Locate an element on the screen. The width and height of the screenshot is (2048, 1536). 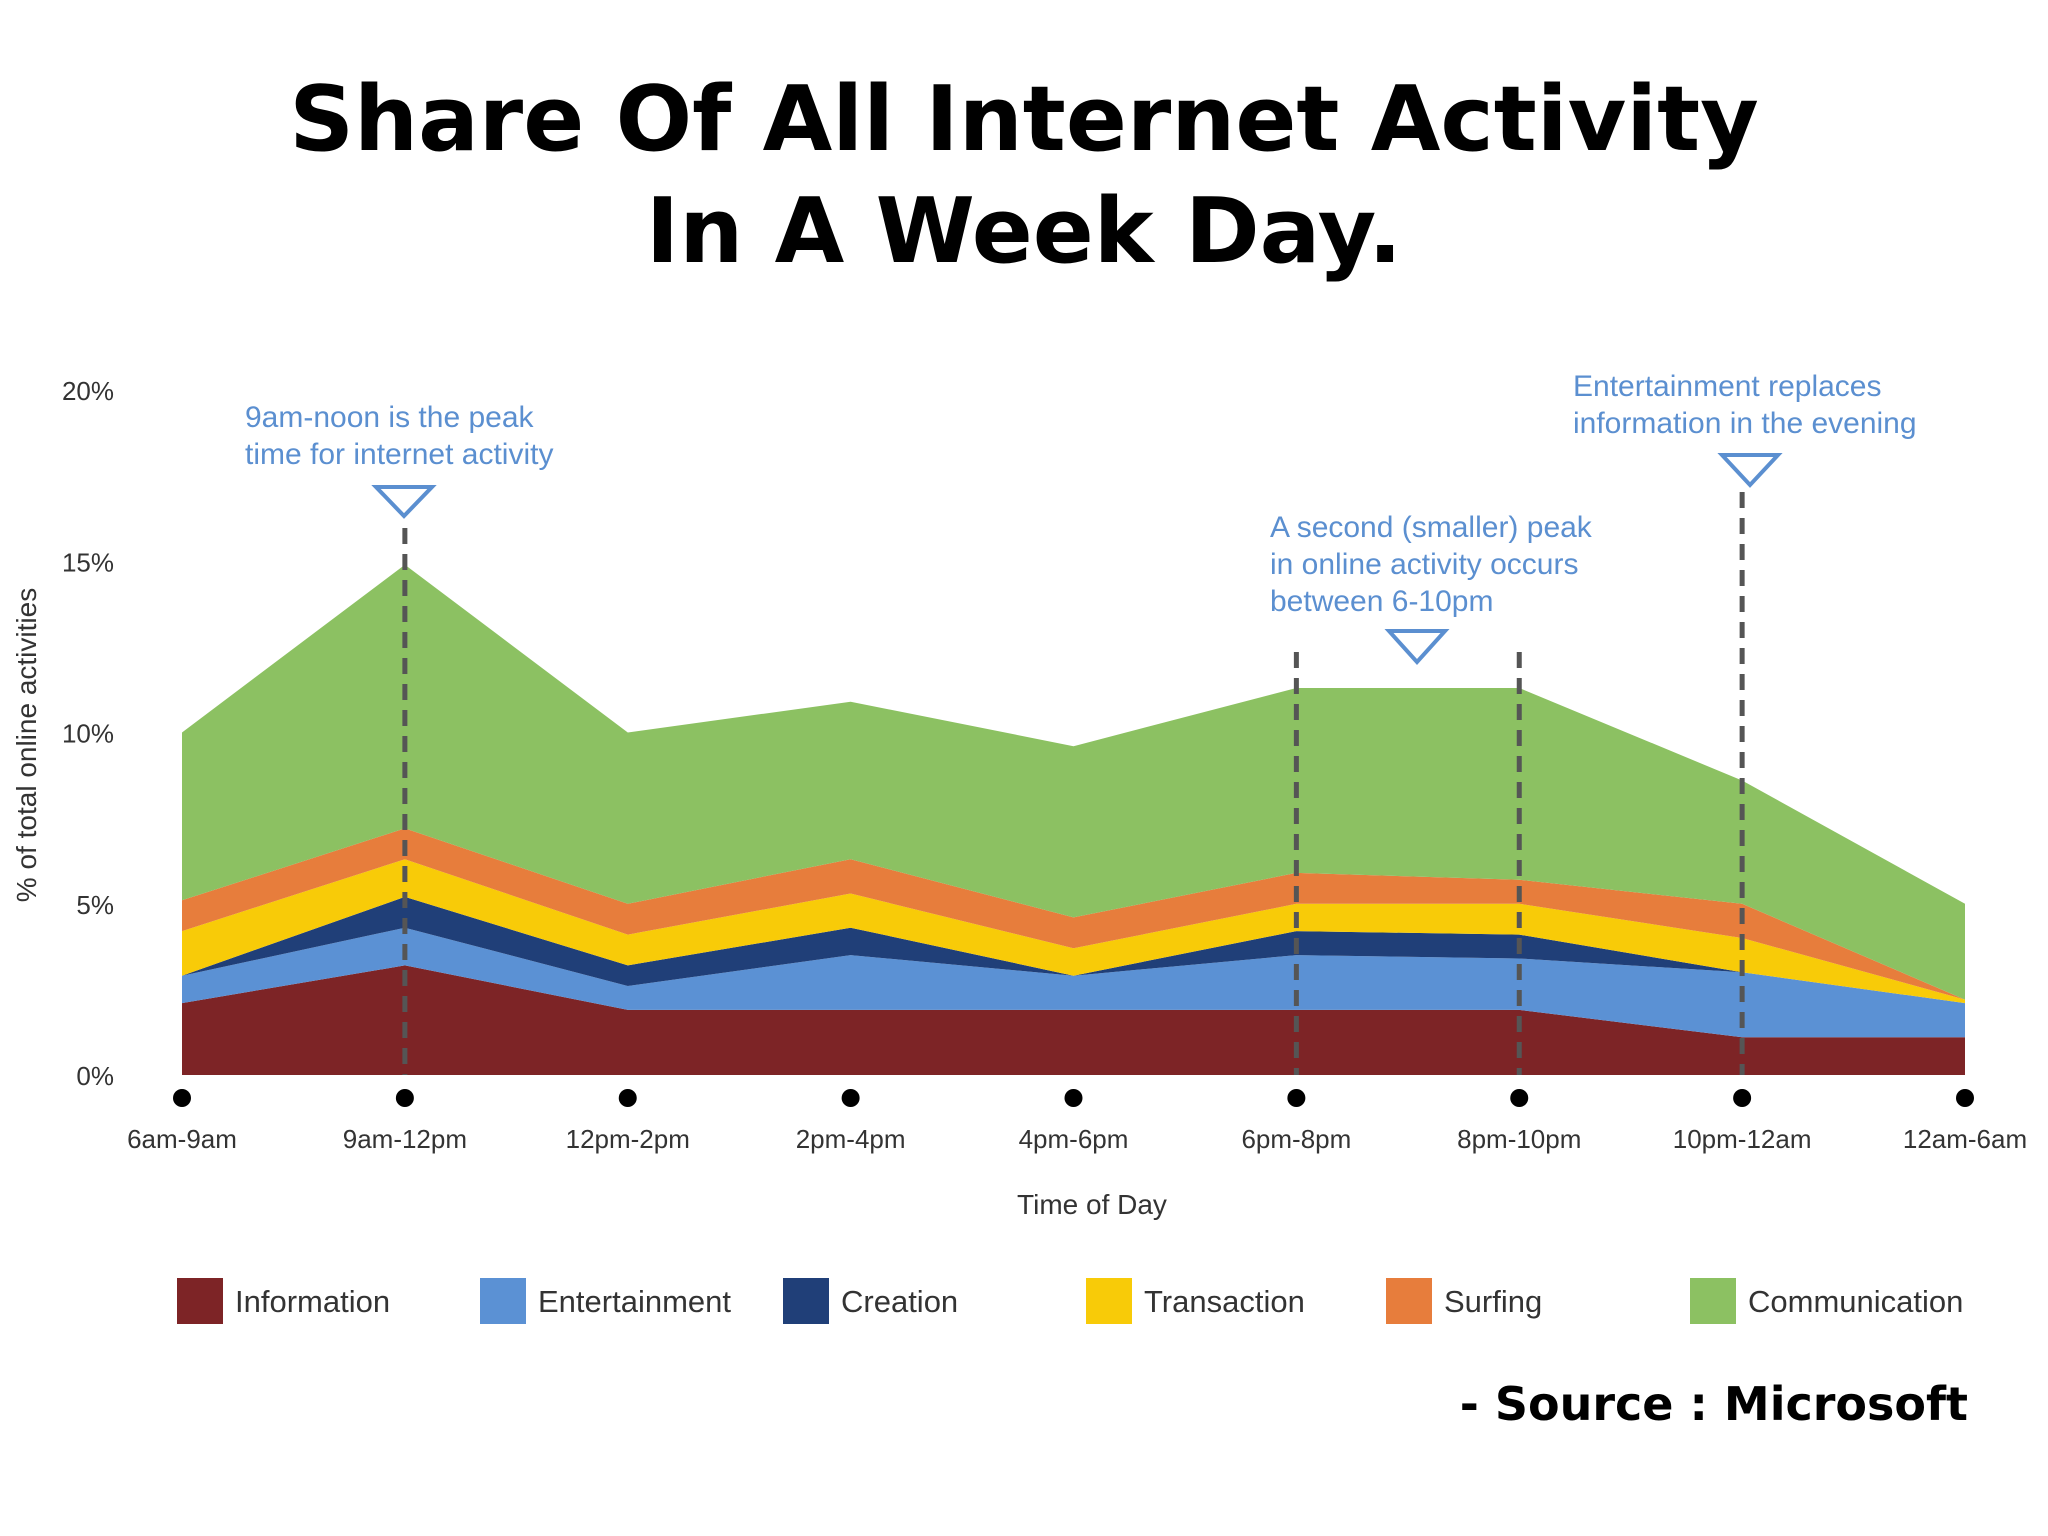
x-tick-label: 9am-12pm is located at coordinates (405, 1139).